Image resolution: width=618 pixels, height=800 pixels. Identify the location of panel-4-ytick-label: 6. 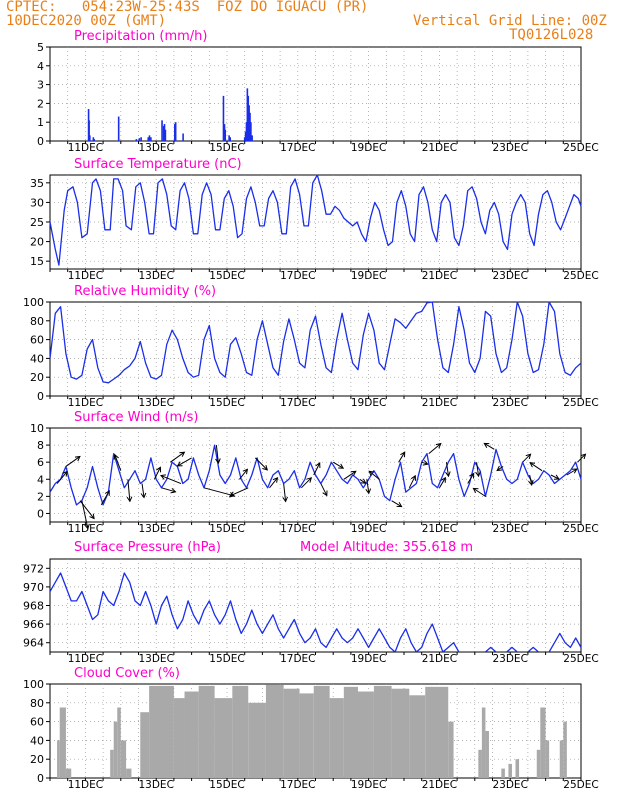
(40, 462).